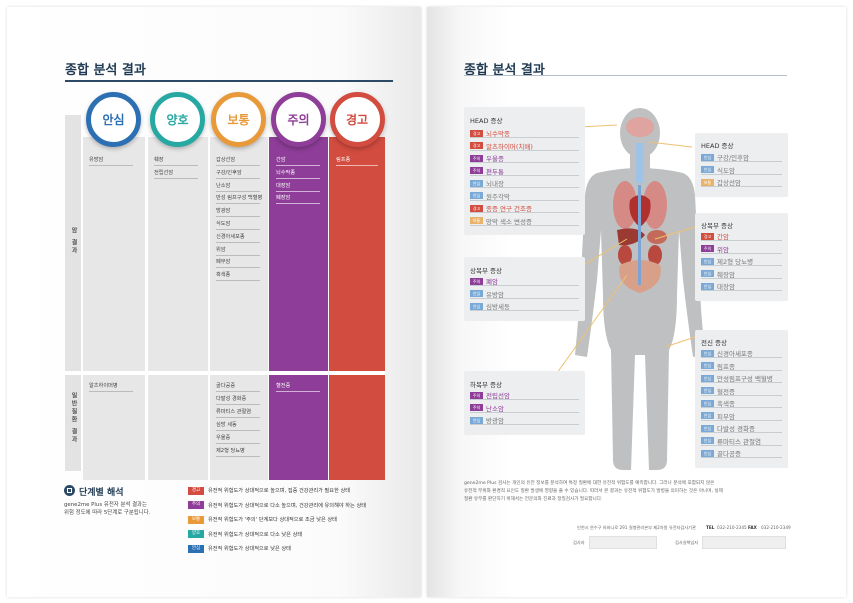 Image resolution: width=853 pixels, height=603 pixels. I want to click on symptom-row: 보통 망막 색소 변성증, so click(524, 221).